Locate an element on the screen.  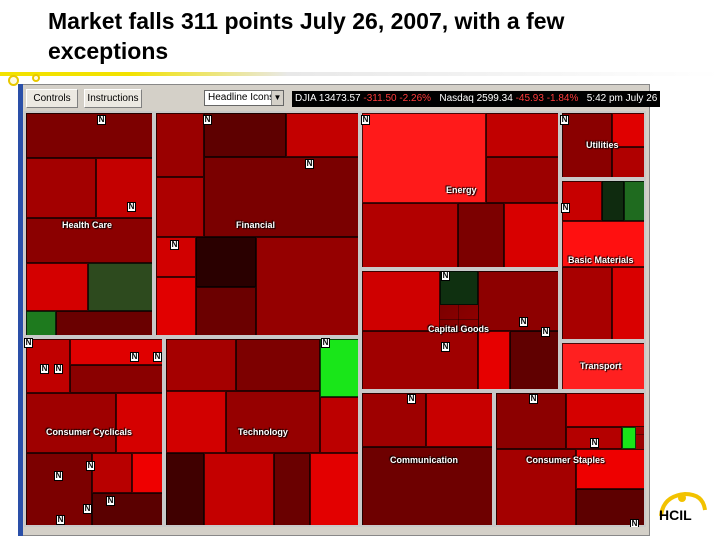
view-mode-select: Headline Icons ▼ is located at coordinates (244, 98).